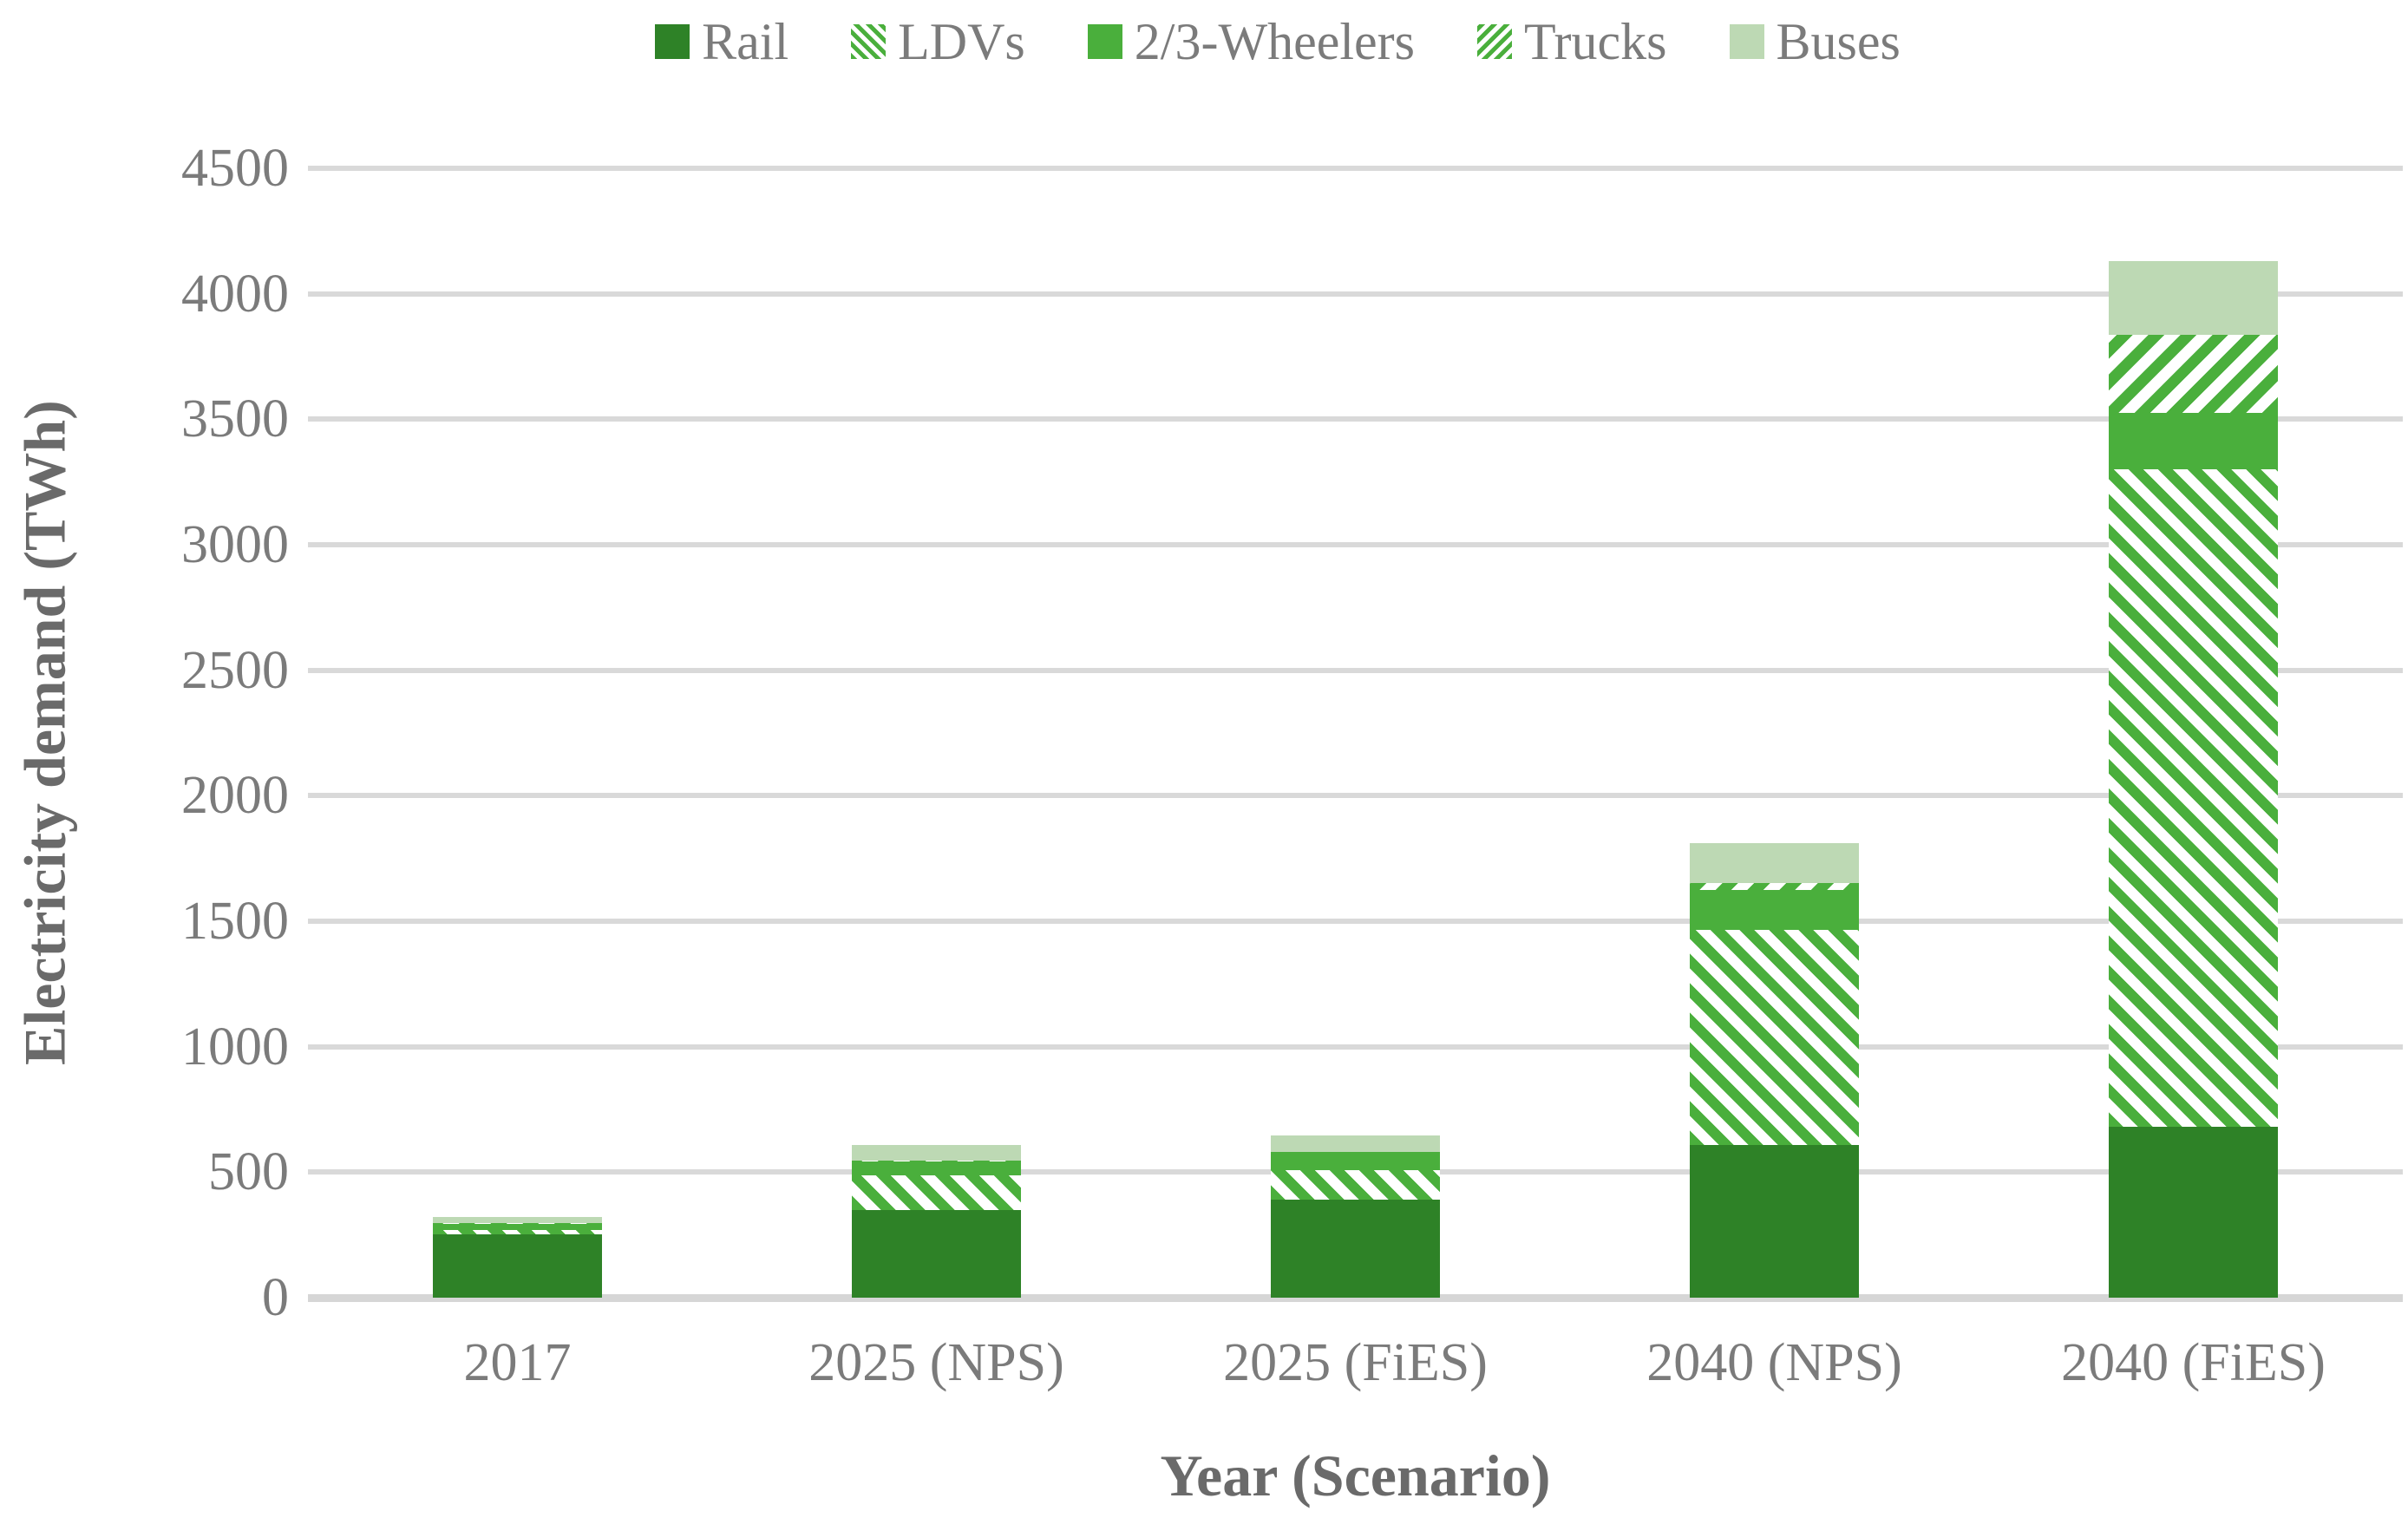 The width and height of the screenshot is (2408, 1531). I want to click on legend-label-two-three-wheelers: 2/3-Wheelers, so click(1274, 41).